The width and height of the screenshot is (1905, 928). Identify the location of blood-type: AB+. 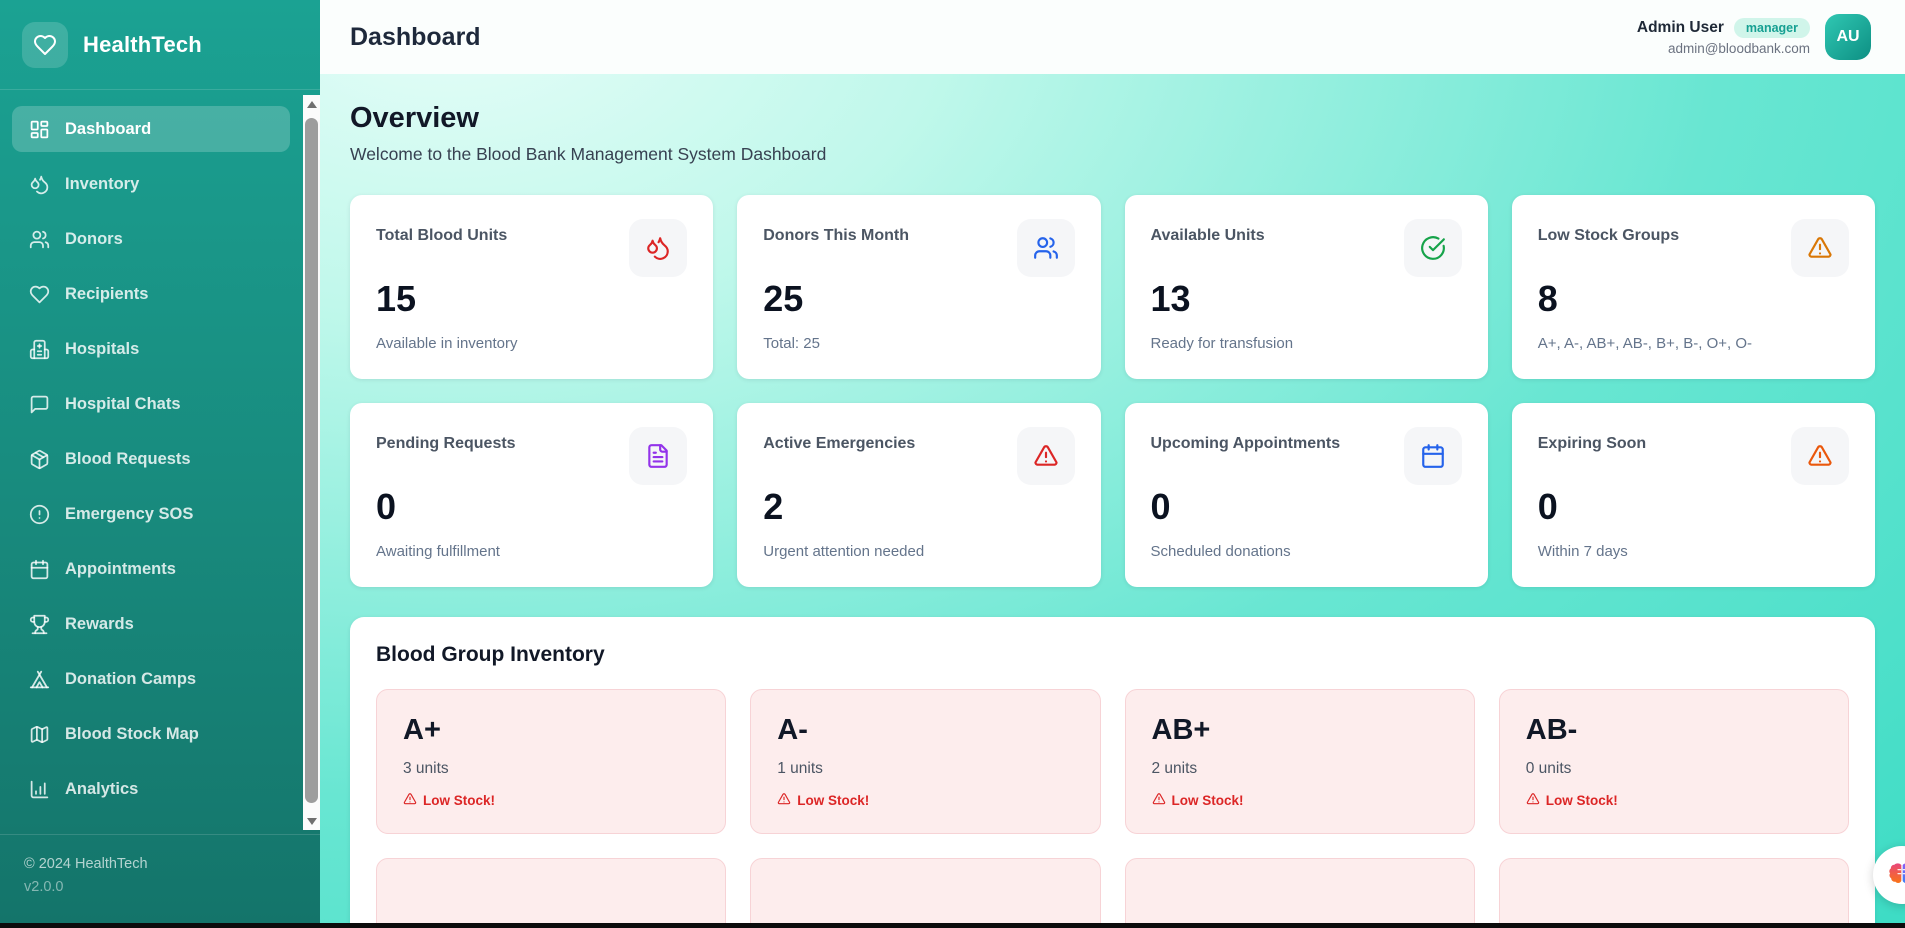
(1181, 729).